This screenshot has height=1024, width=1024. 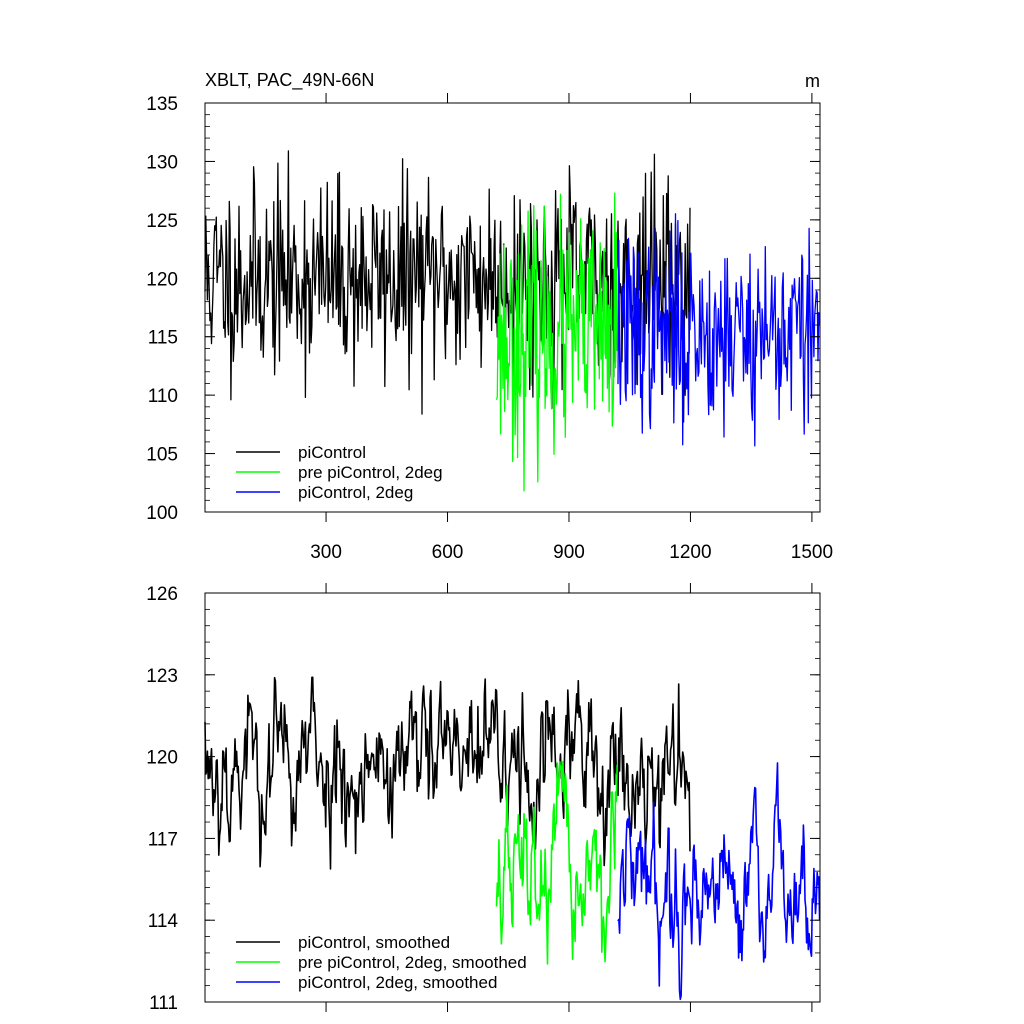 What do you see at coordinates (569, 552) in the screenshot?
I see `x-tick-label: 900` at bounding box center [569, 552].